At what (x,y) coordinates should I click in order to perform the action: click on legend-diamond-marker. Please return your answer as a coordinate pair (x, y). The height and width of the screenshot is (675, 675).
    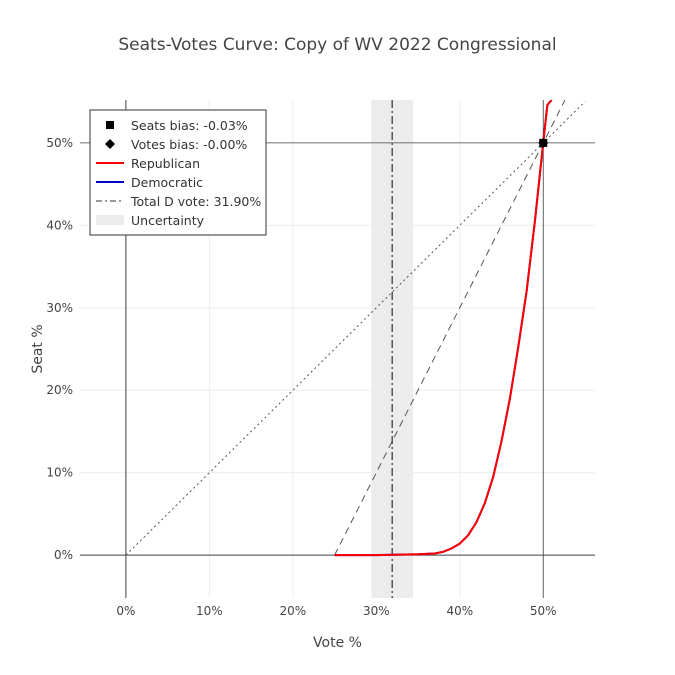
    Looking at the image, I should click on (110, 144).